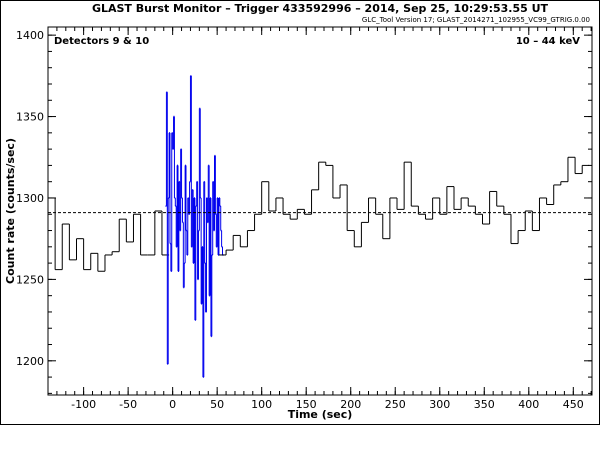 This screenshot has height=454, width=600. Describe the element at coordinates (10, 211) in the screenshot. I see `y-axis-label: Count rate (counts/sec)` at that location.